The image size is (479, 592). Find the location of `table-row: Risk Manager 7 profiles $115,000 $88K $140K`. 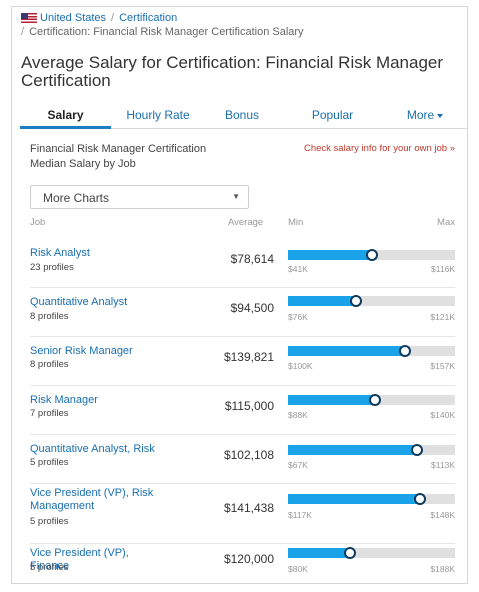

table-row: Risk Manager 7 profiles $115,000 $88K $140K is located at coordinates (242, 410).